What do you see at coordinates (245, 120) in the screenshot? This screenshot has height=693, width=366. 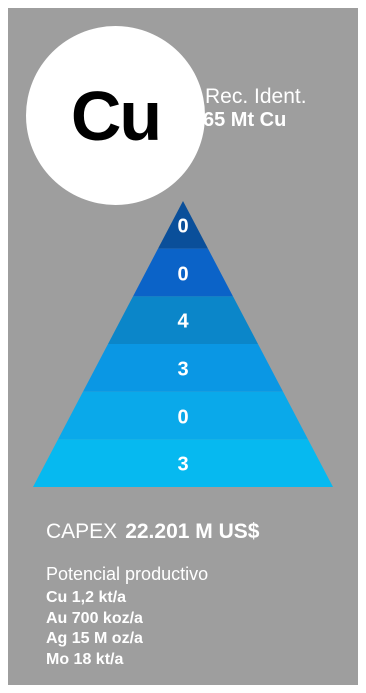 I see `rec-ident-value: 65 Mt Cu` at bounding box center [245, 120].